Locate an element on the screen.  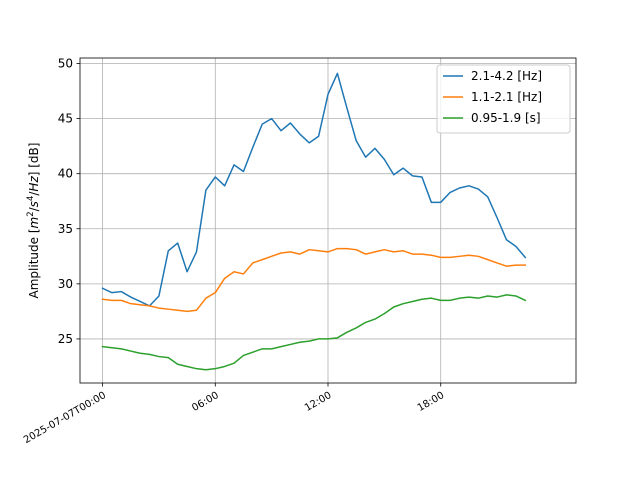
legend-label-2: 1.1-2.1 [Hz] is located at coordinates (506, 97).